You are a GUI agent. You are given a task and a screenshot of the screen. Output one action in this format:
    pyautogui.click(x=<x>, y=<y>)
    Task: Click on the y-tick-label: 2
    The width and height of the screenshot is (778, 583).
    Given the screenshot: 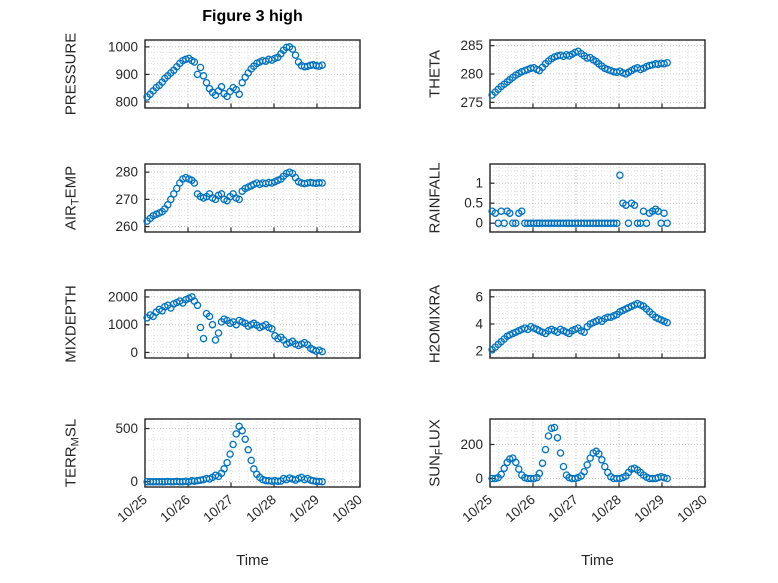 What is the action you would take?
    pyautogui.click(x=479, y=351)
    